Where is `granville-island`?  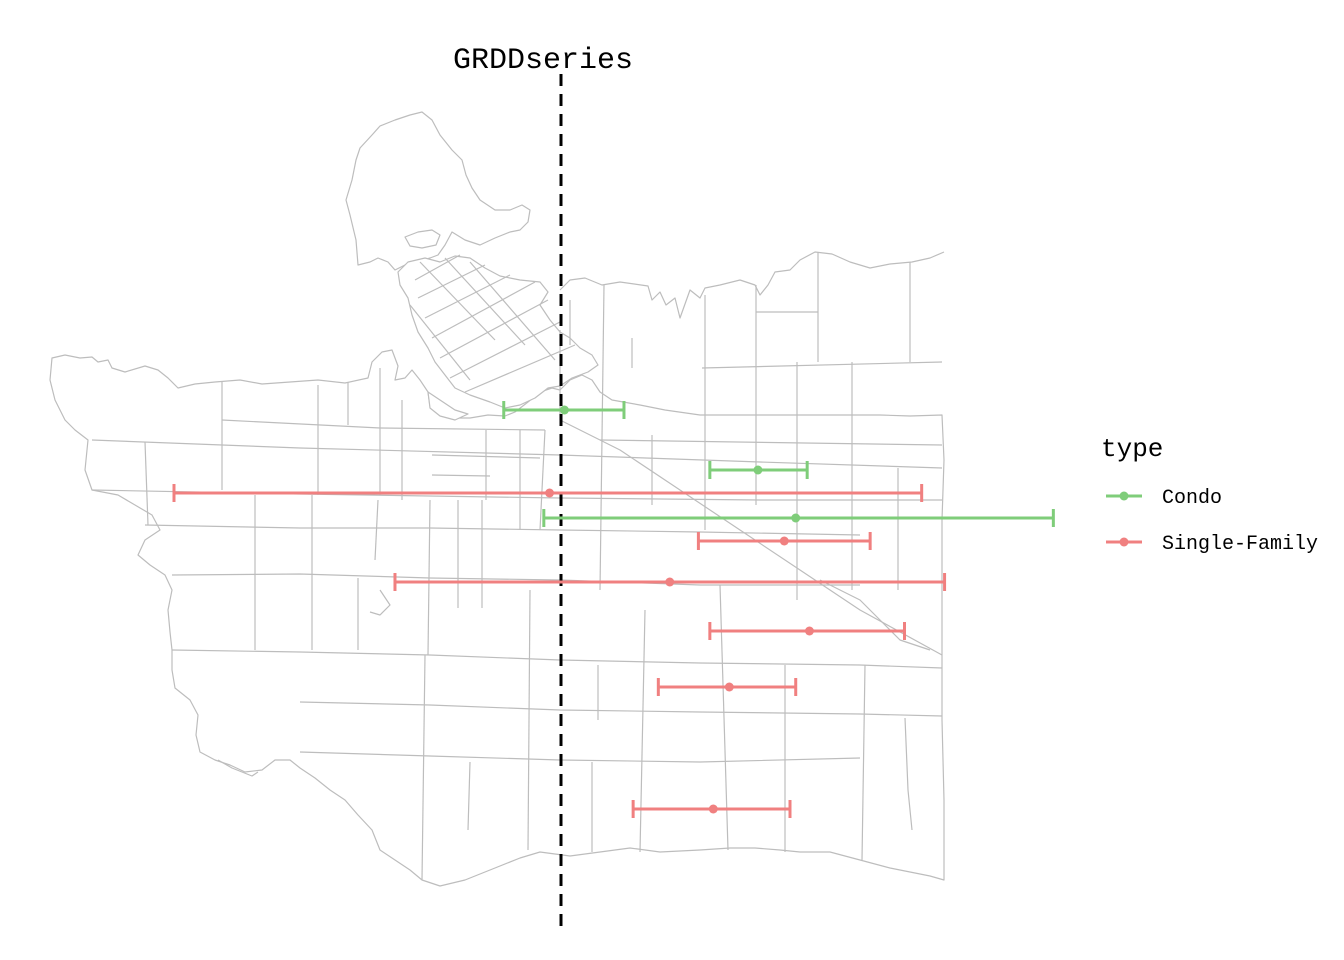 granville-island is located at coordinates (448, 406).